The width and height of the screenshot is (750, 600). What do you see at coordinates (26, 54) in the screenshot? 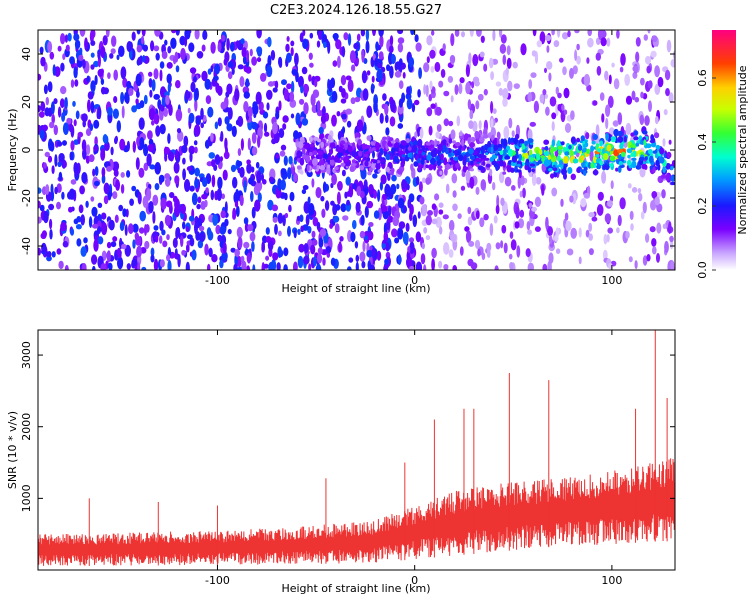
I see `y-tick-label: 40` at bounding box center [26, 54].